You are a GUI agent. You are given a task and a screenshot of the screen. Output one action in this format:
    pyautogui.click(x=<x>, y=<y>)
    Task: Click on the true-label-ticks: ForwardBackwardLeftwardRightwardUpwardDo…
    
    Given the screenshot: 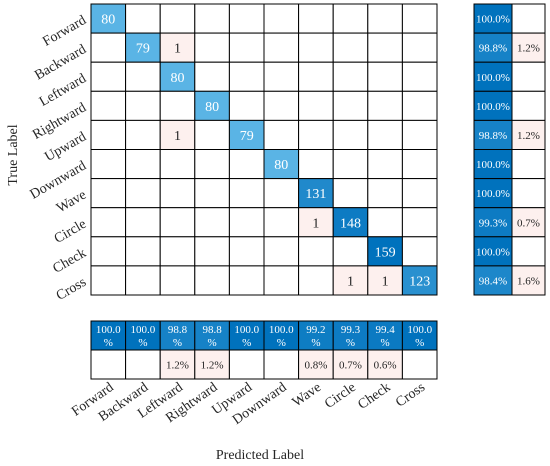 What is the action you would take?
    pyautogui.click(x=58, y=158)
    